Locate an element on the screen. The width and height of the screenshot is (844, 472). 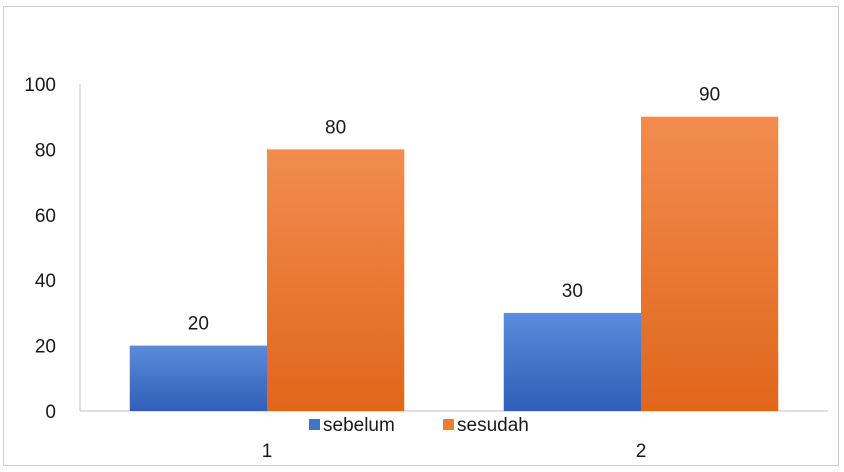
x-tick-label-0: 1 is located at coordinates (267, 451).